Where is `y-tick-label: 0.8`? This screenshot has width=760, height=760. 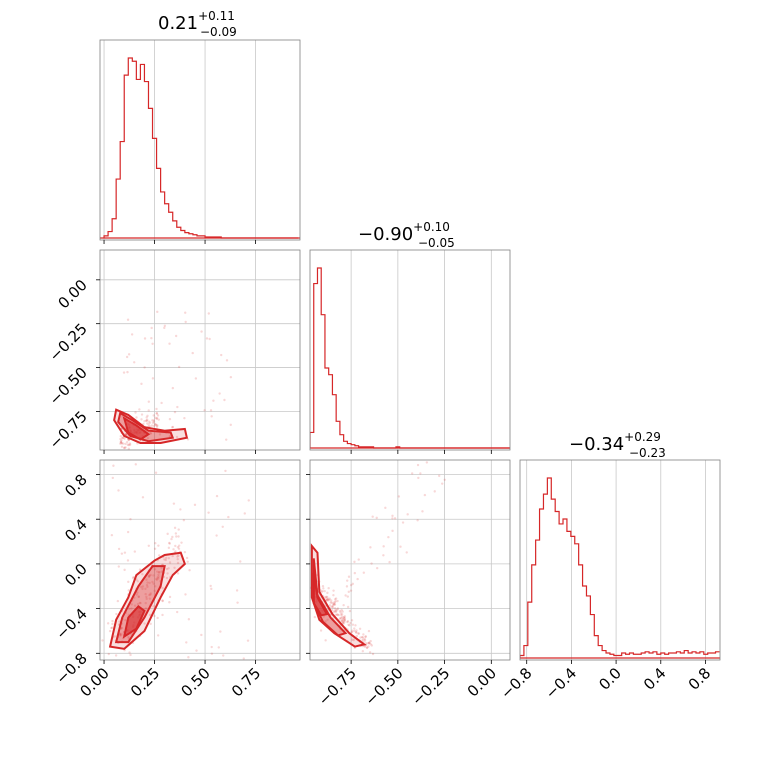
y-tick-label: 0.8 is located at coordinates (76, 486).